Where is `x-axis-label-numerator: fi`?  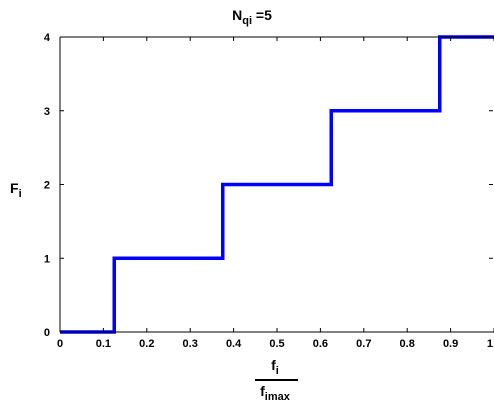
x-axis-label-numerator: fi is located at coordinates (275, 367).